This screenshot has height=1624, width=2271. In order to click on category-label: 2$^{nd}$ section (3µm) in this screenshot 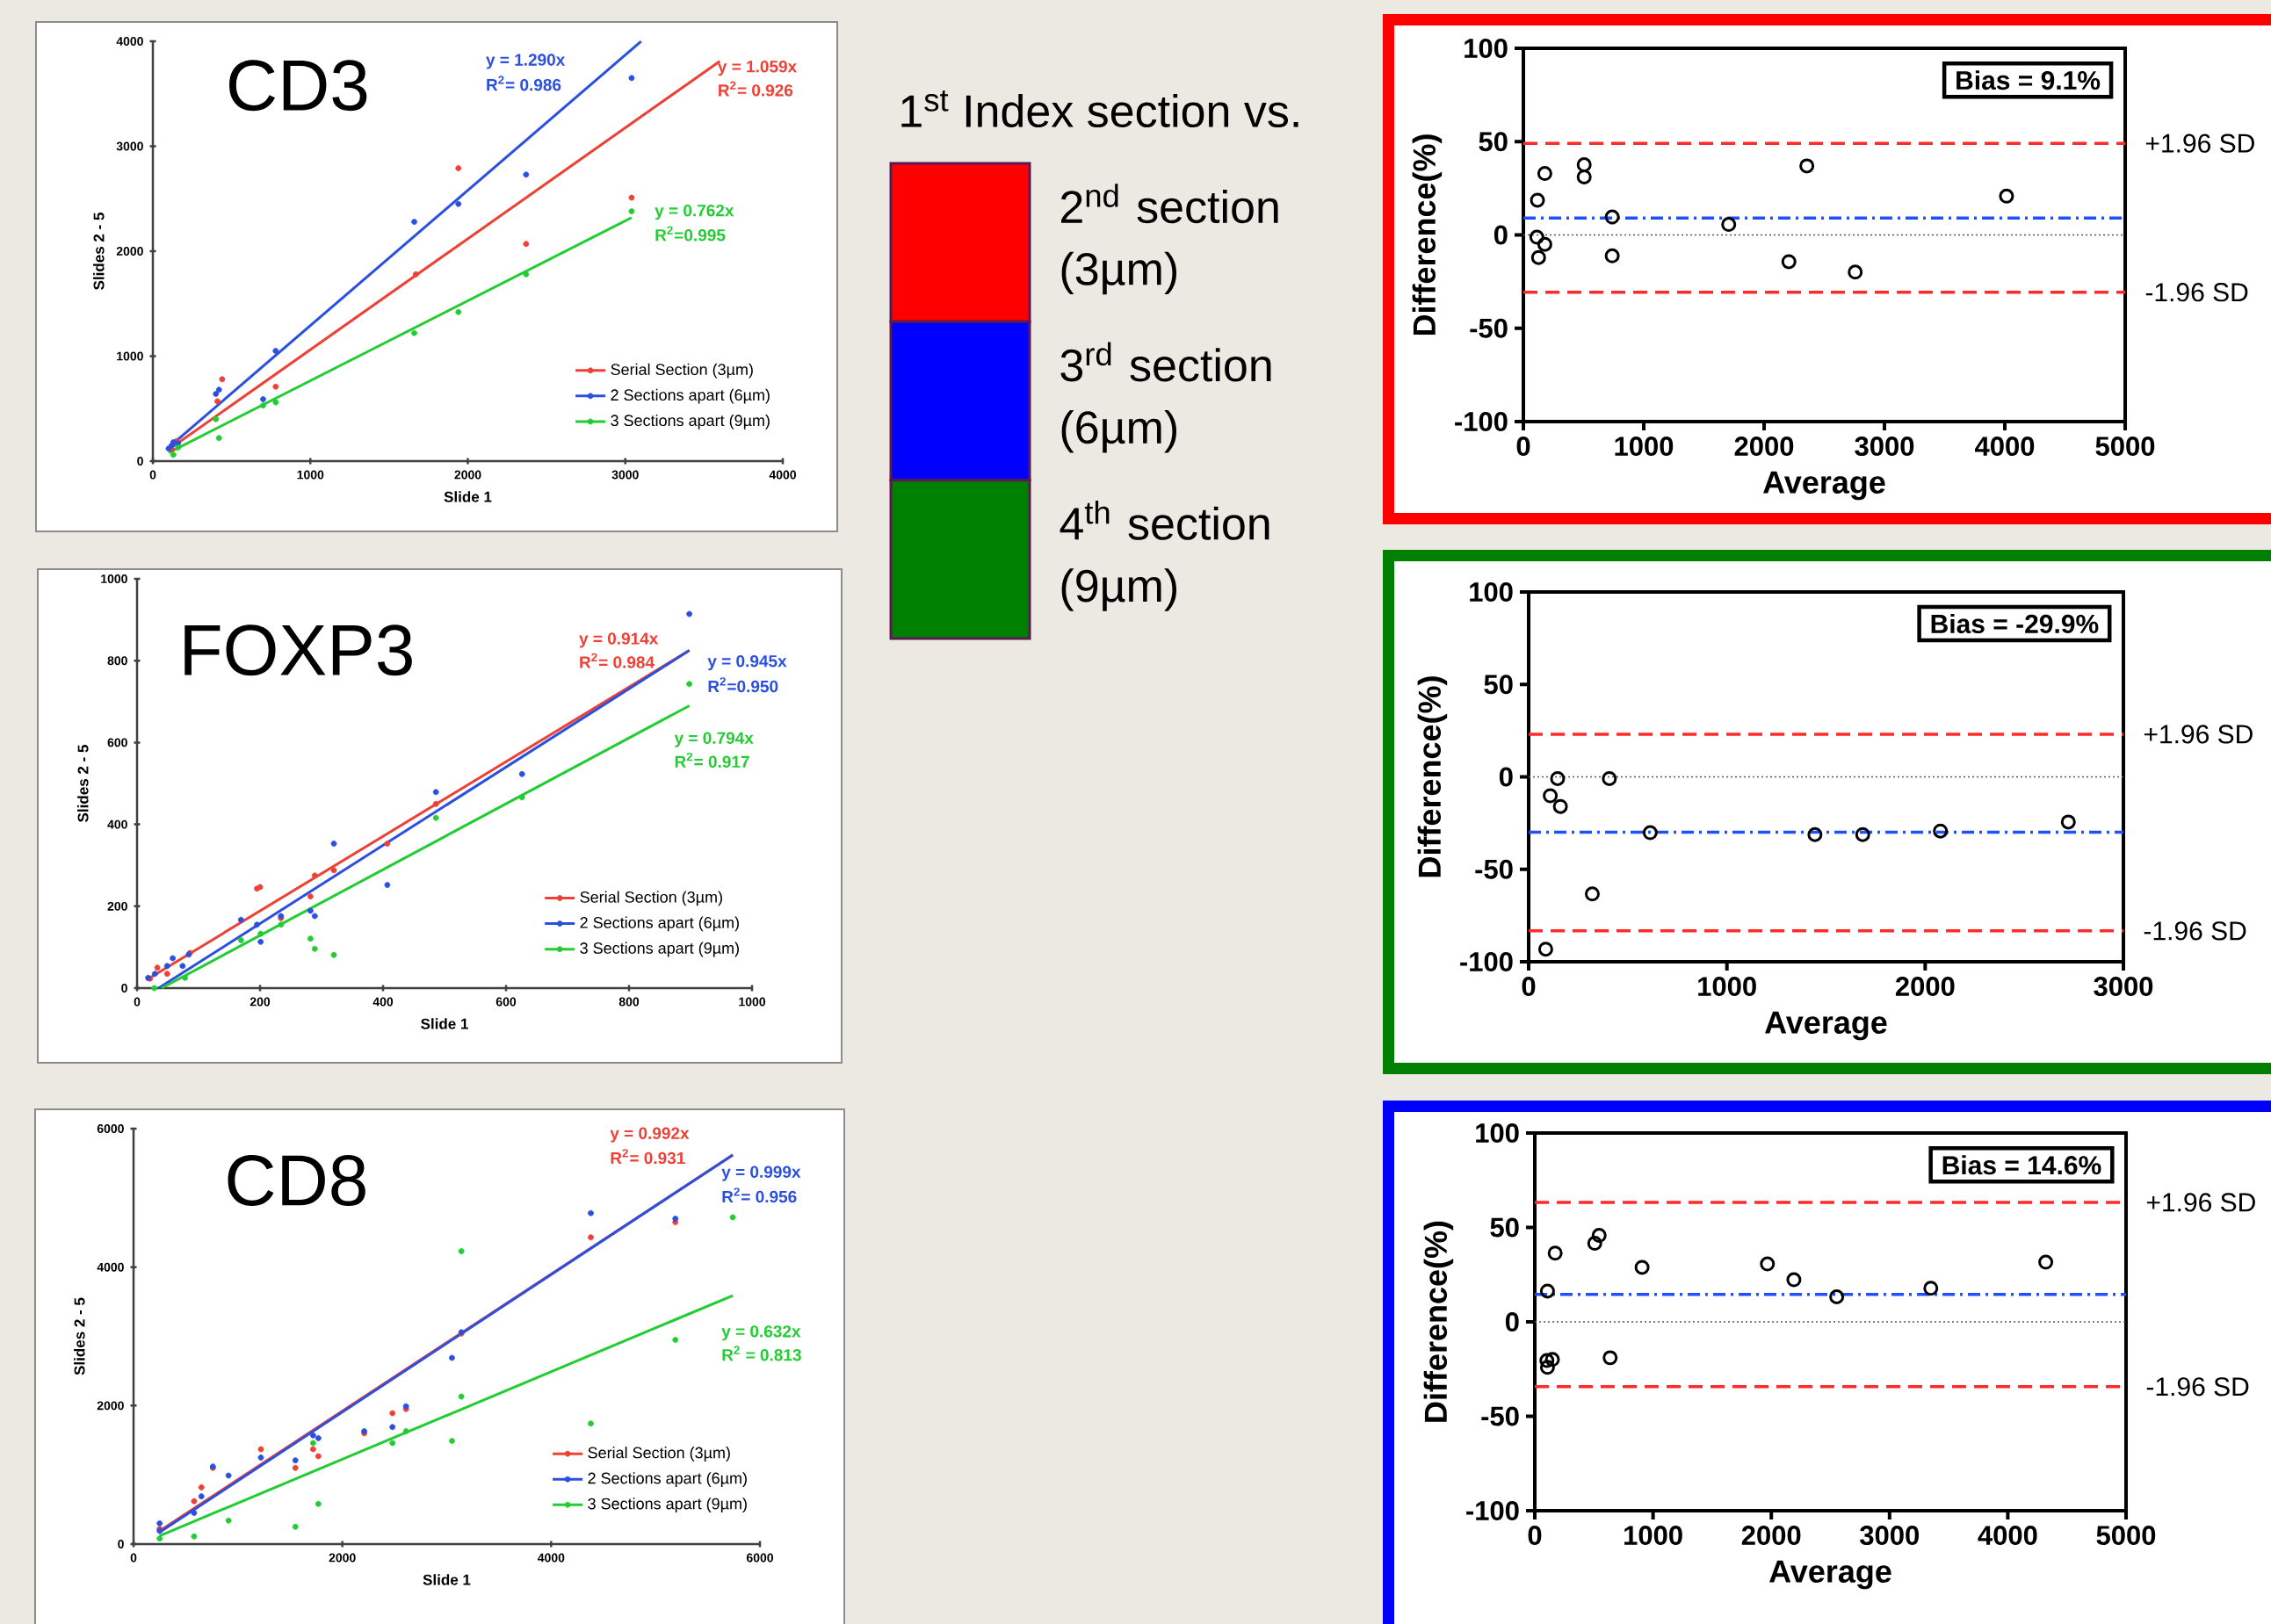, I will do `click(1169, 240)`.